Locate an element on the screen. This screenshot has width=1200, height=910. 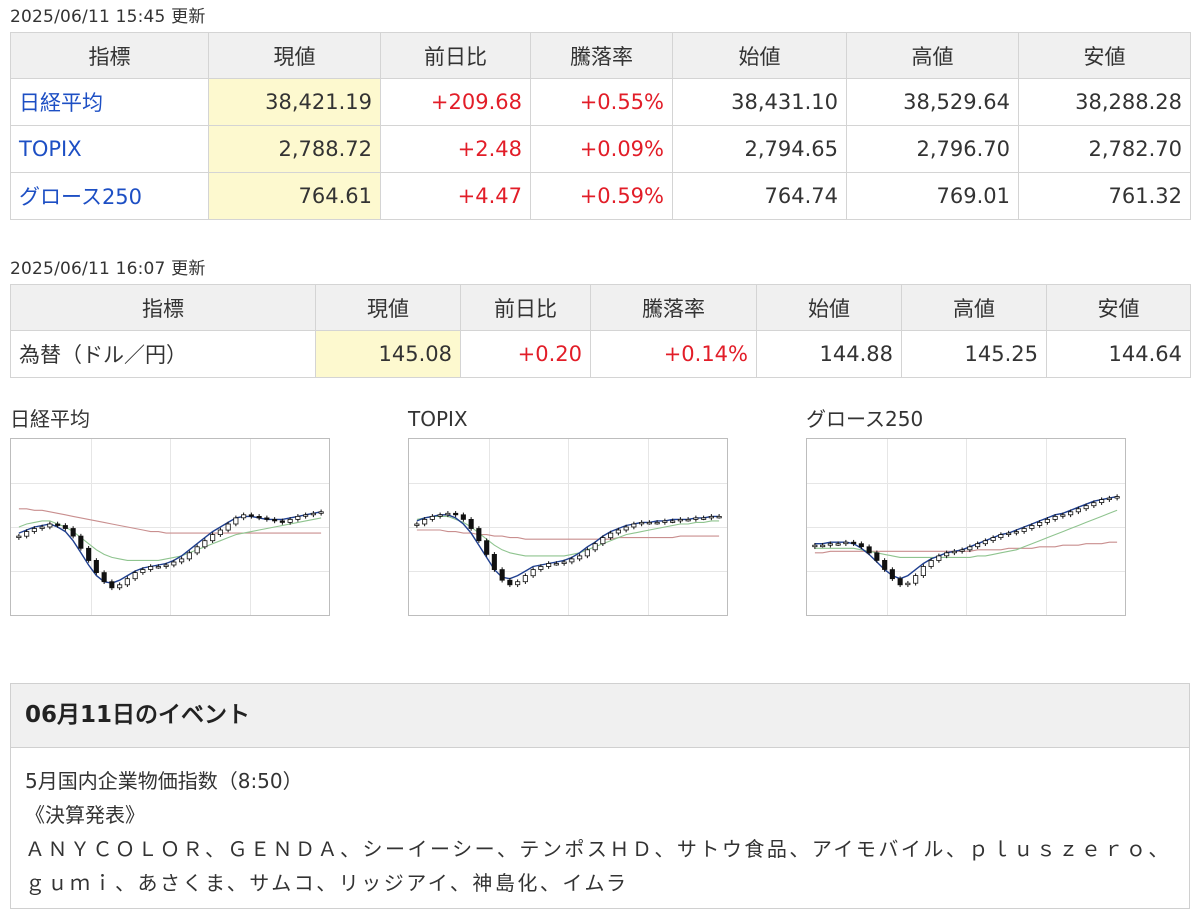
index-link-nikkei: 日経平均 is located at coordinates (109, 102).